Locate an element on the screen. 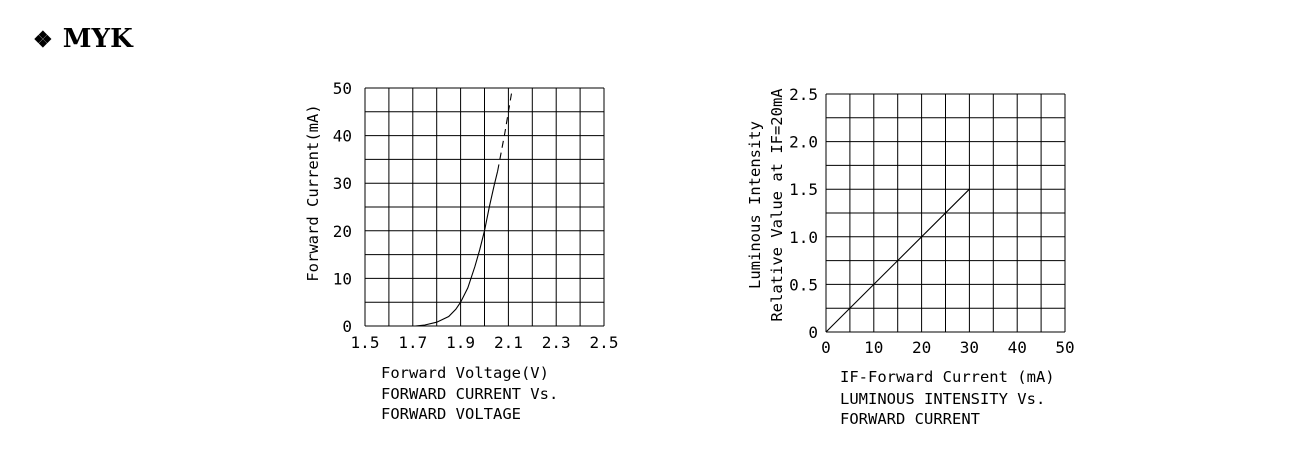 This screenshot has height=475, width=1304. x-tick-label: 20 is located at coordinates (921, 347).